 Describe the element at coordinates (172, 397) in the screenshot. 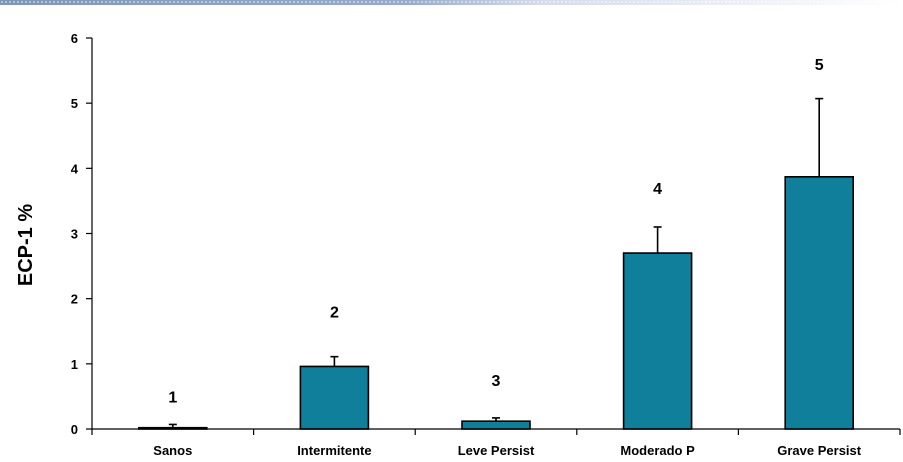

I see `data-label: 1` at that location.